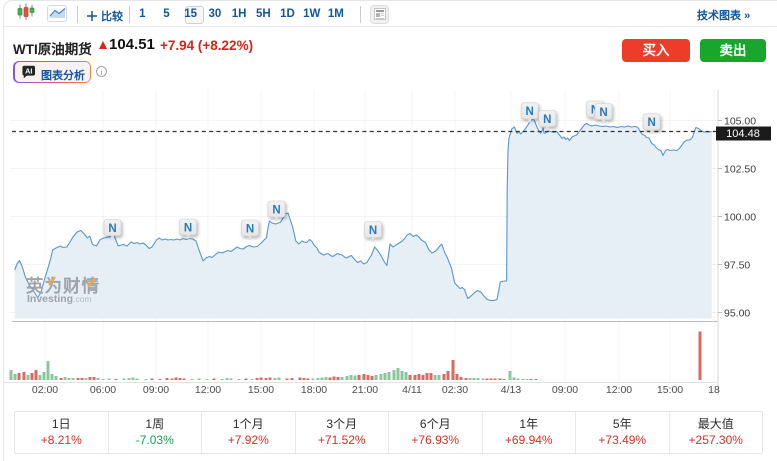  I want to click on svg-text: 102.50, so click(740, 169).